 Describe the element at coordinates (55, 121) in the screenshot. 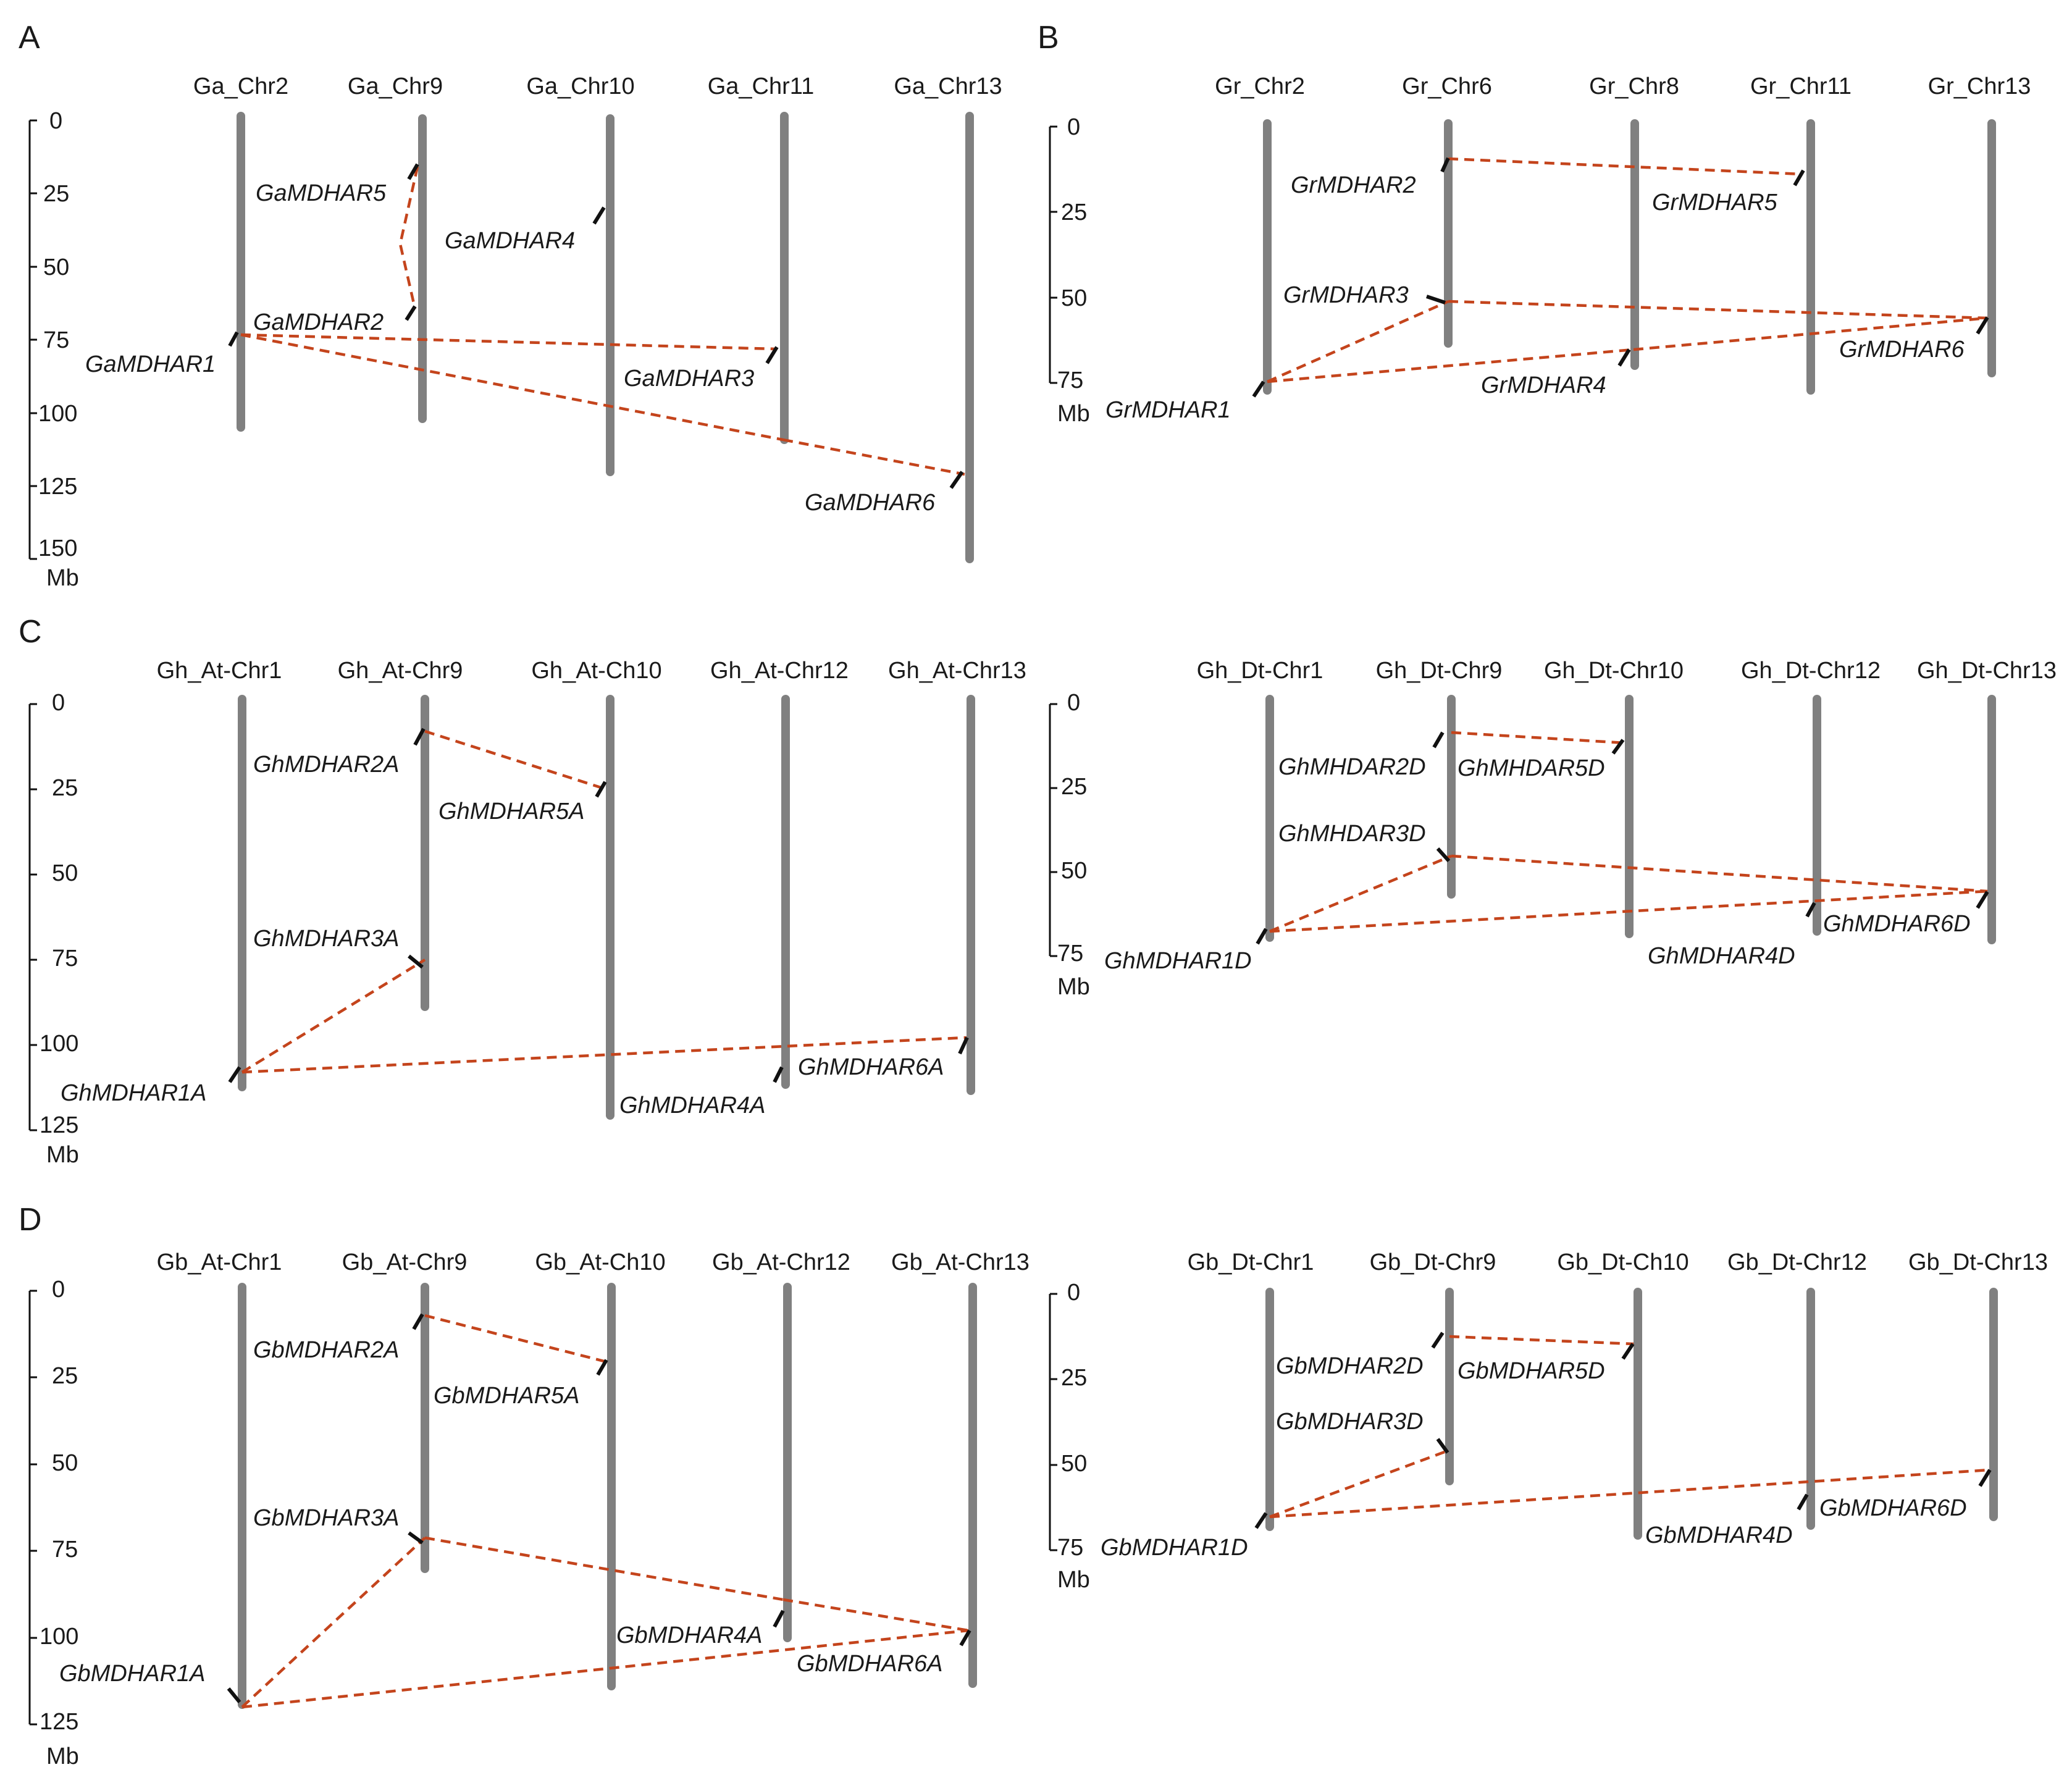

I see `tick-label: 0` at that location.